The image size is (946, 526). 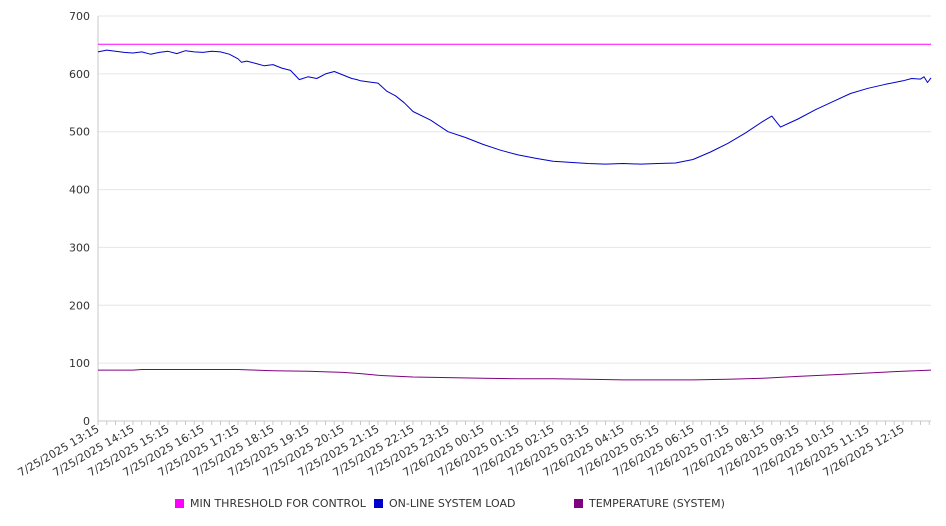 I want to click on y-tick-label: 500, so click(x=79, y=132).